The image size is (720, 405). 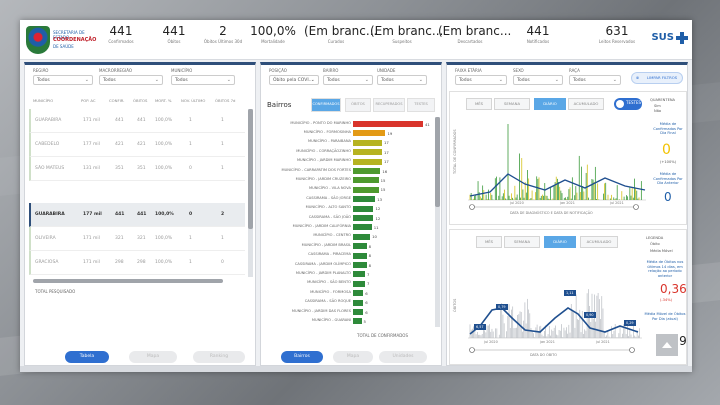 I want to click on cell-obitos: 421, so click(x=141, y=144).